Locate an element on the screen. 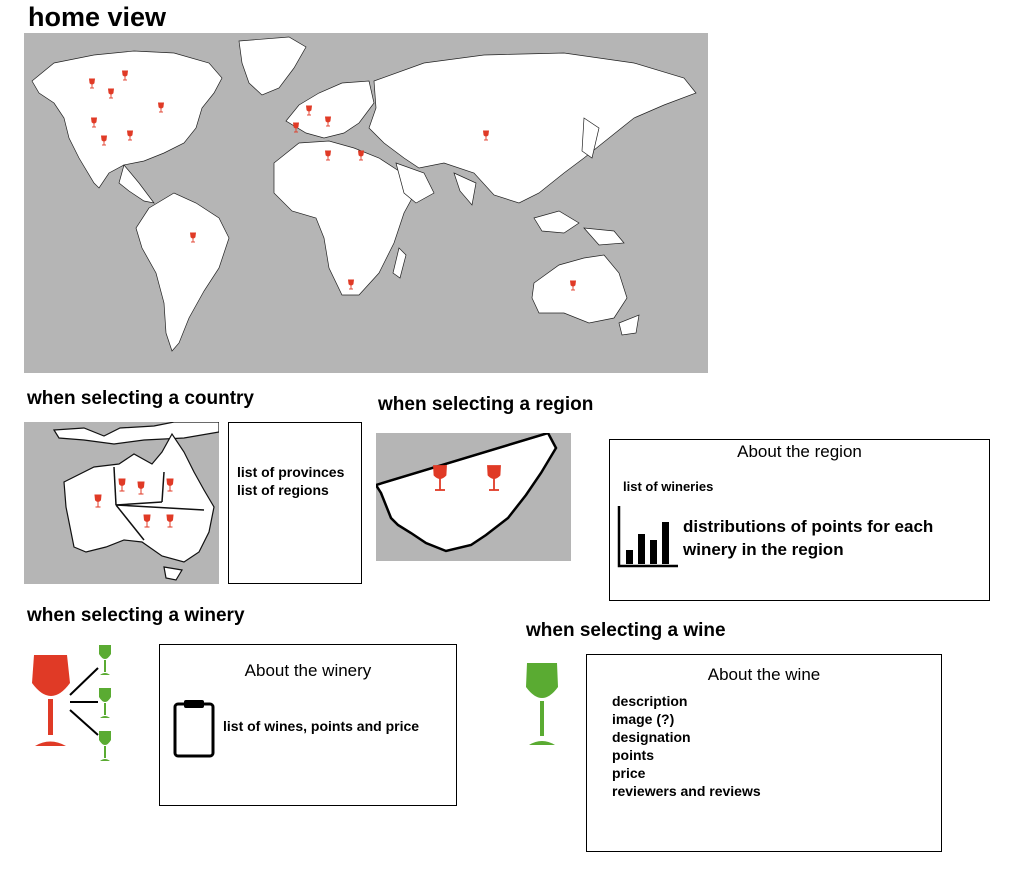 This screenshot has width=1024, height=888. map-markers is located at coordinates (332, 180).